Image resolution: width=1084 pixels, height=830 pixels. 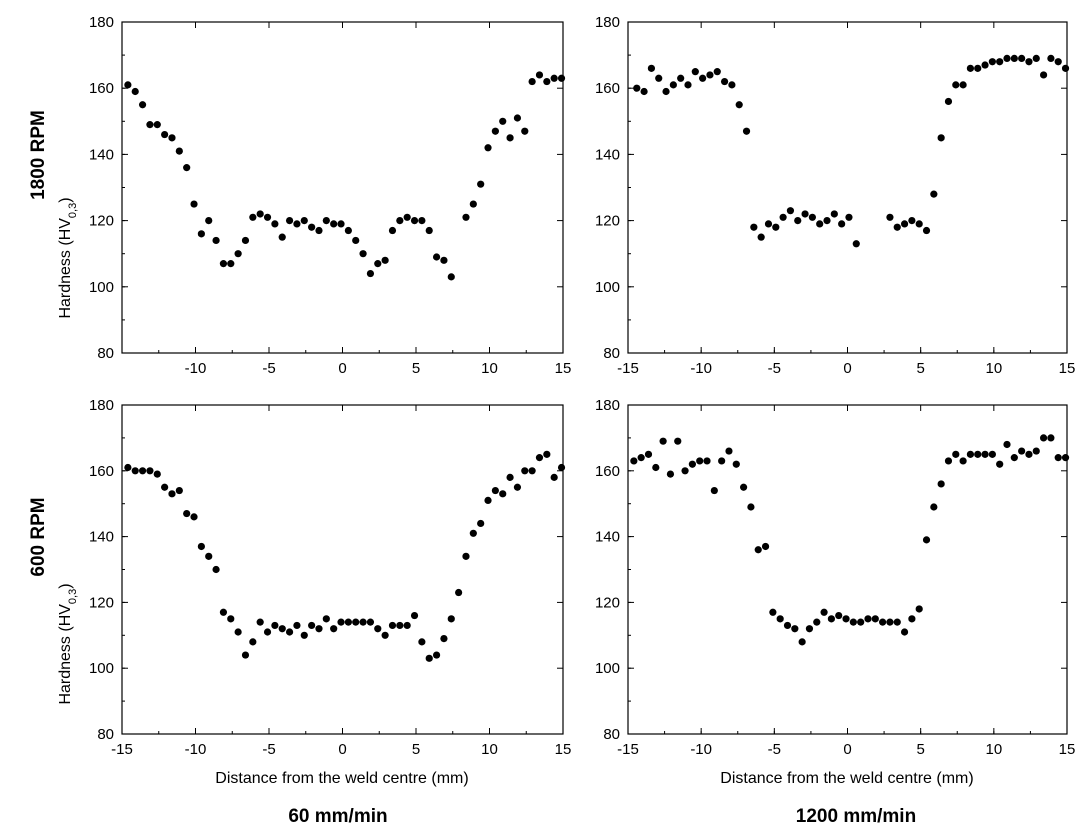 I want to click on x-tick-label: -10, so click(x=196, y=368).